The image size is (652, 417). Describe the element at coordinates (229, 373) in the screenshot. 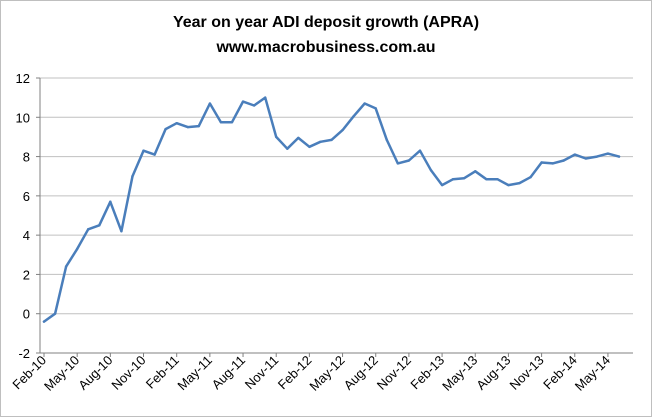

I see `x-tick-label: Aug-11` at that location.